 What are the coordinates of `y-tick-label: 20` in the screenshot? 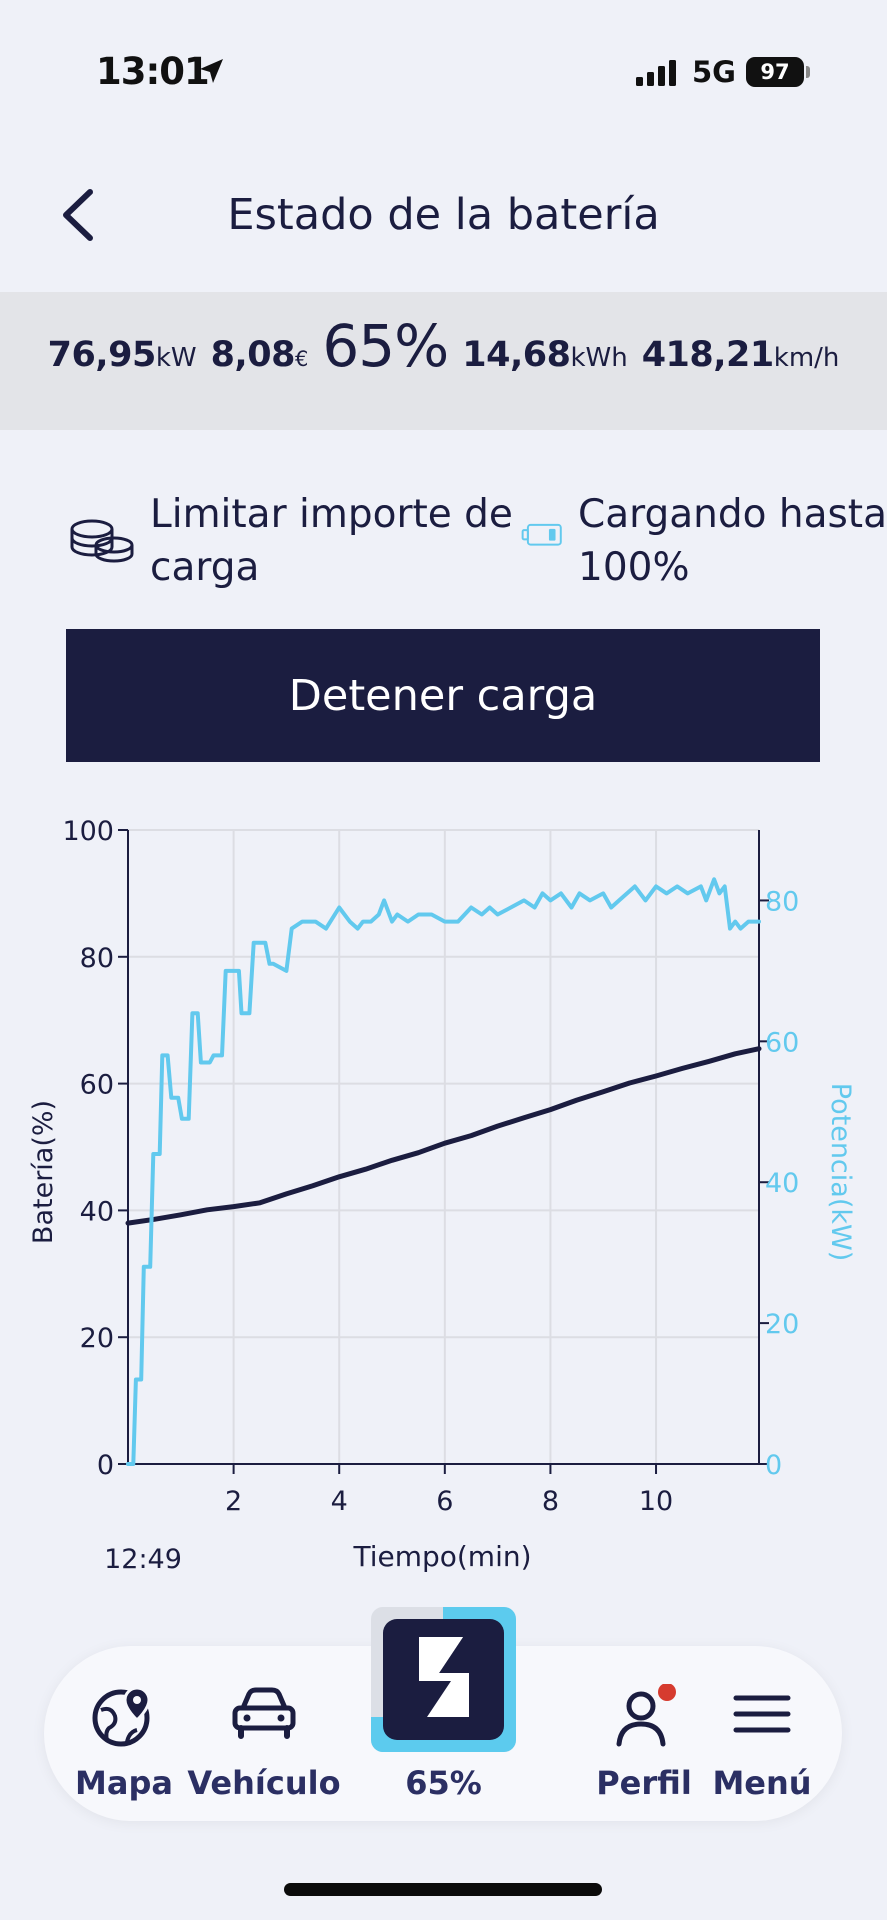 It's located at (97, 1338).